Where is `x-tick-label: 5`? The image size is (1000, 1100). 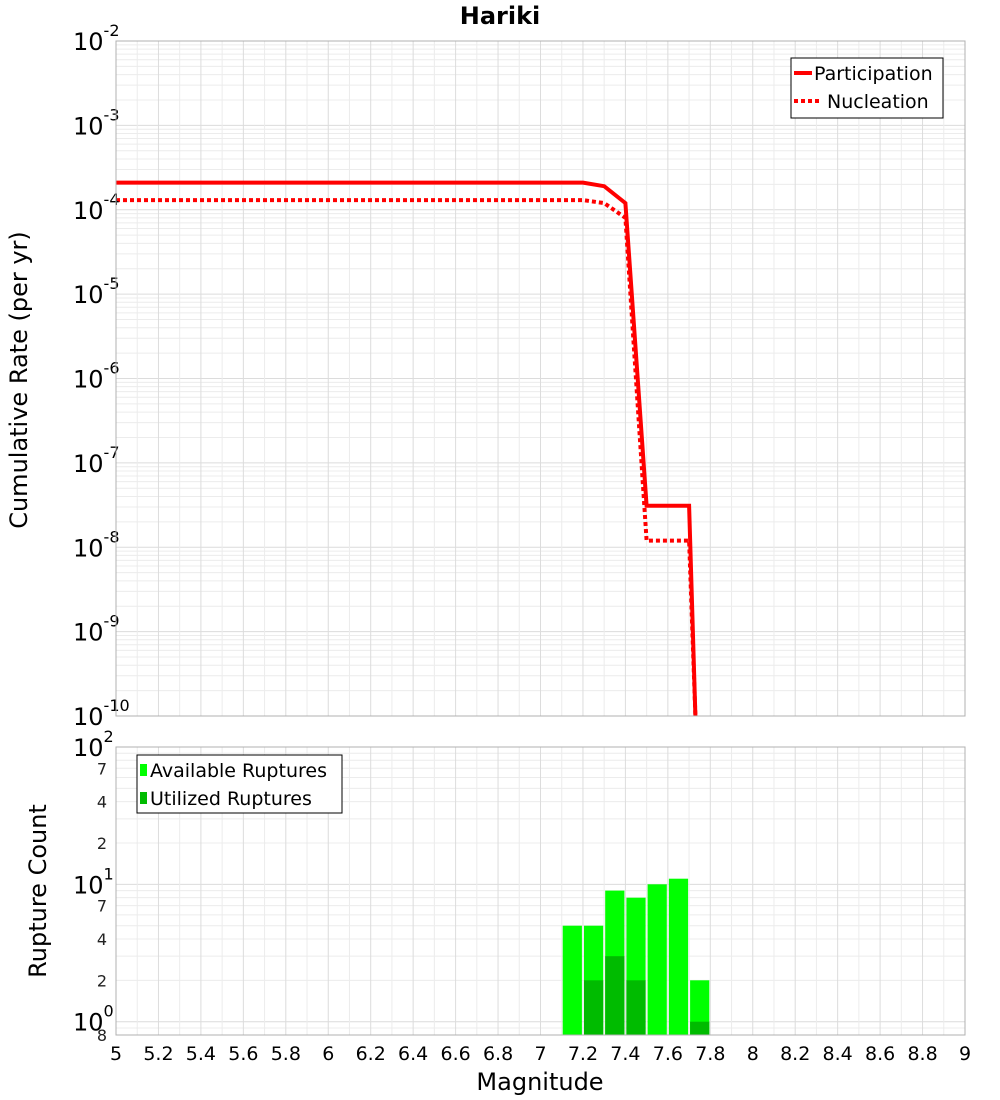 x-tick-label: 5 is located at coordinates (116, 1054).